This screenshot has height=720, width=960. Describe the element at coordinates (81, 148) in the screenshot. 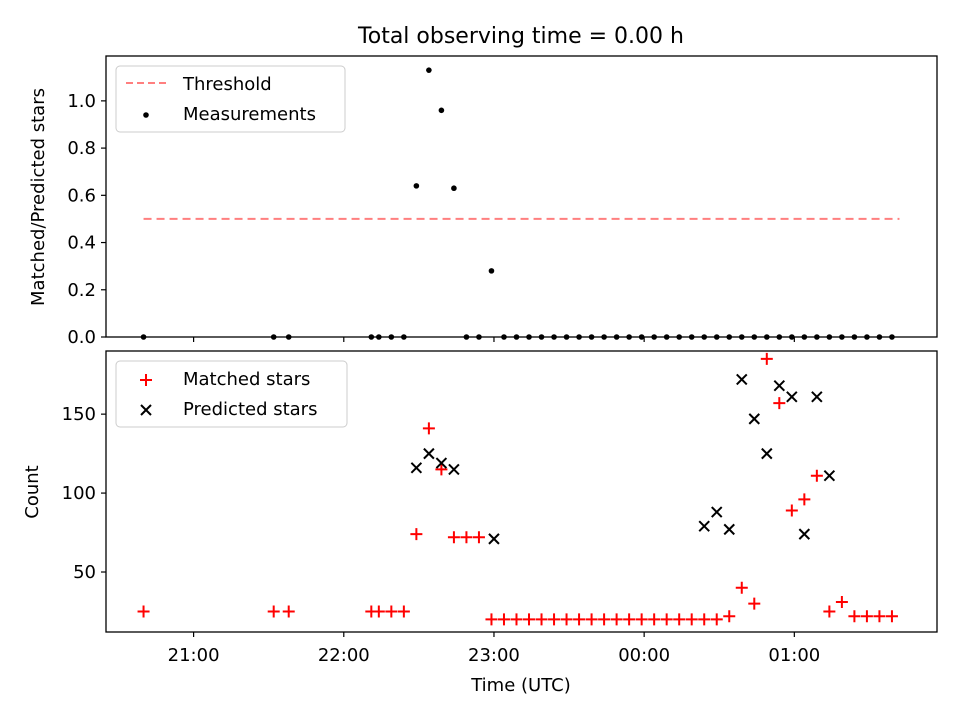

I see `top-ytick-label: 0.8` at that location.